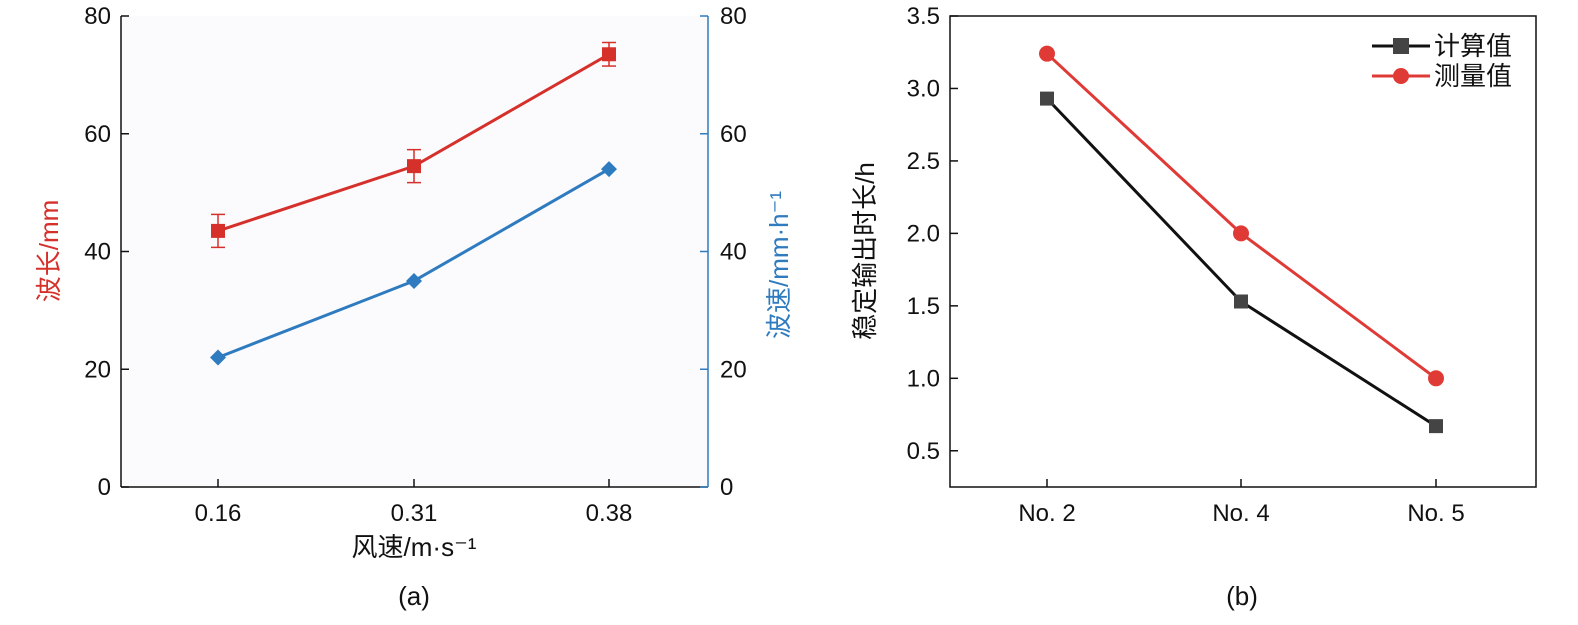 The image size is (1578, 625). Describe the element at coordinates (414, 596) in the screenshot. I see `panel-a-label: (a)` at that location.